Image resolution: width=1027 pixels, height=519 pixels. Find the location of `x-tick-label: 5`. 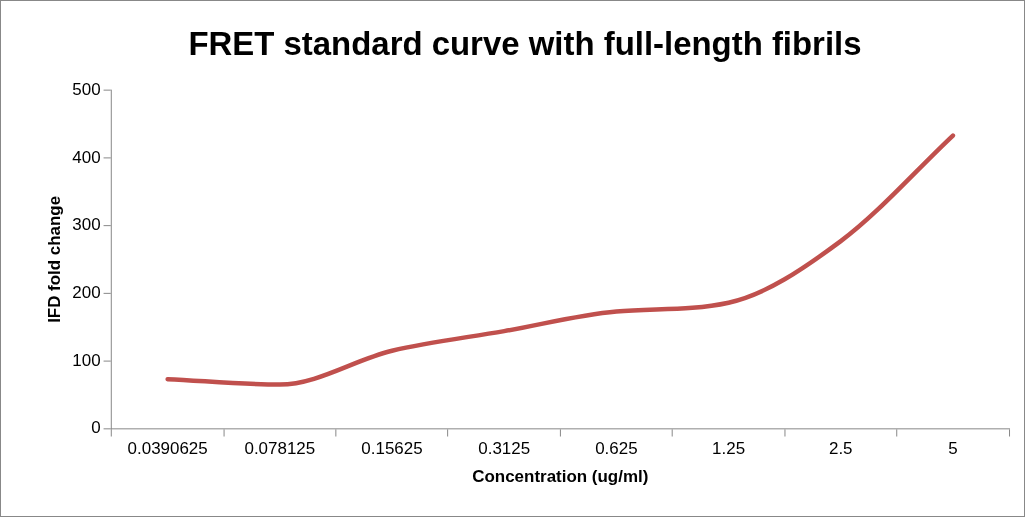

x-tick-label: 5 is located at coordinates (953, 449).